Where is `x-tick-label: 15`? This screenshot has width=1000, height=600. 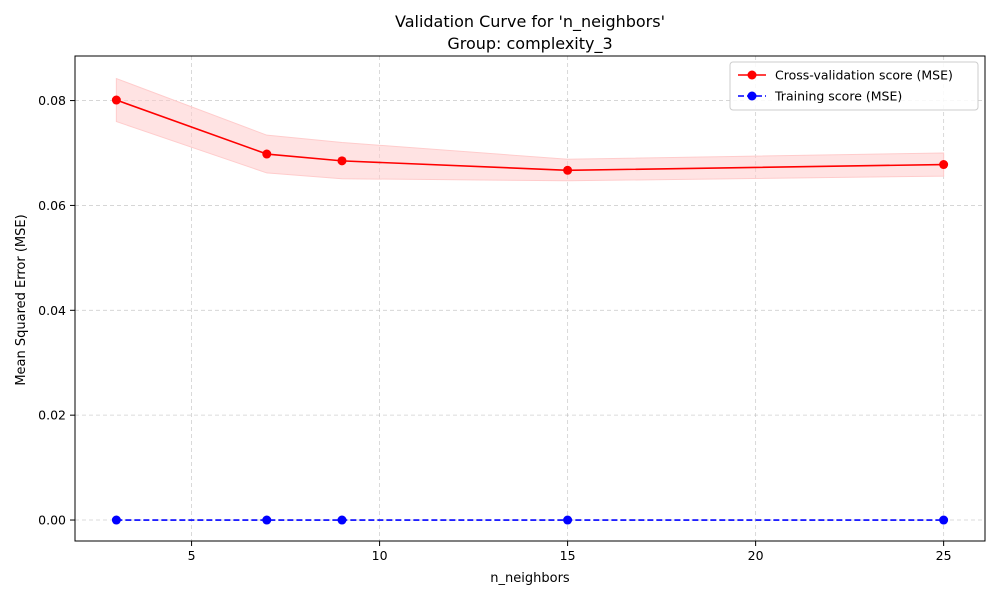
x-tick-label: 15 is located at coordinates (568, 555).